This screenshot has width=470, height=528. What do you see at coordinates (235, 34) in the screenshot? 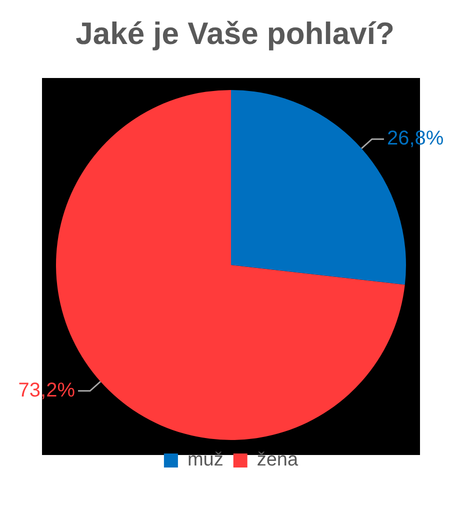
I see `chart-title: Jaké je Vaše pohlaví?` at bounding box center [235, 34].